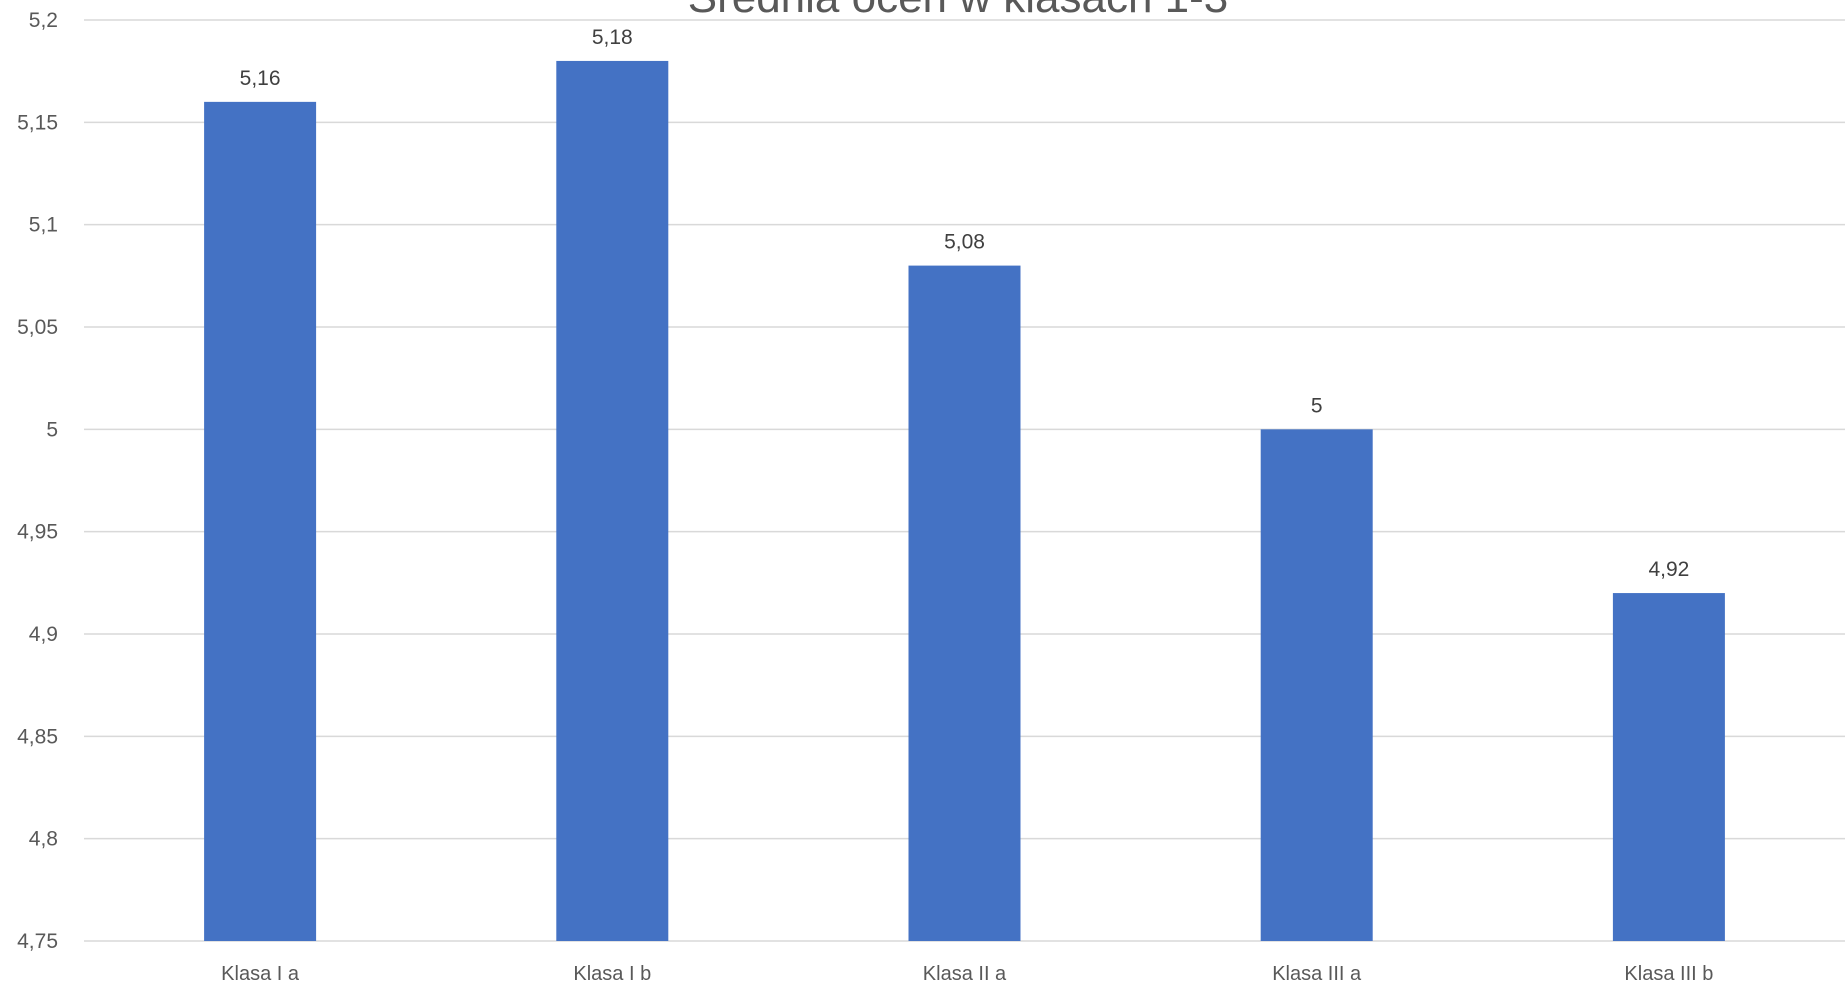 This screenshot has height=986, width=1845. What do you see at coordinates (37, 122) in the screenshot?
I see `y-tick-label: 5,15` at bounding box center [37, 122].